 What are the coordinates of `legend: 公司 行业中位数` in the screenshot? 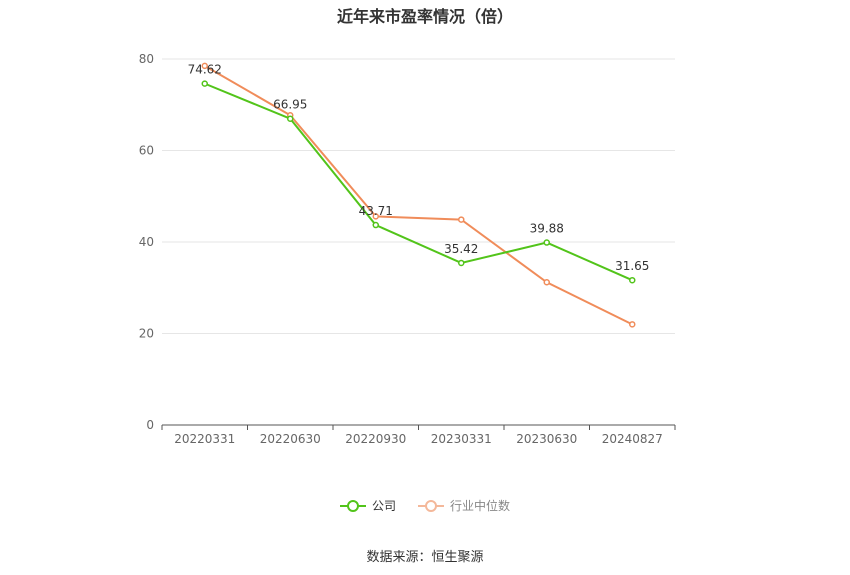 It's located at (425, 505).